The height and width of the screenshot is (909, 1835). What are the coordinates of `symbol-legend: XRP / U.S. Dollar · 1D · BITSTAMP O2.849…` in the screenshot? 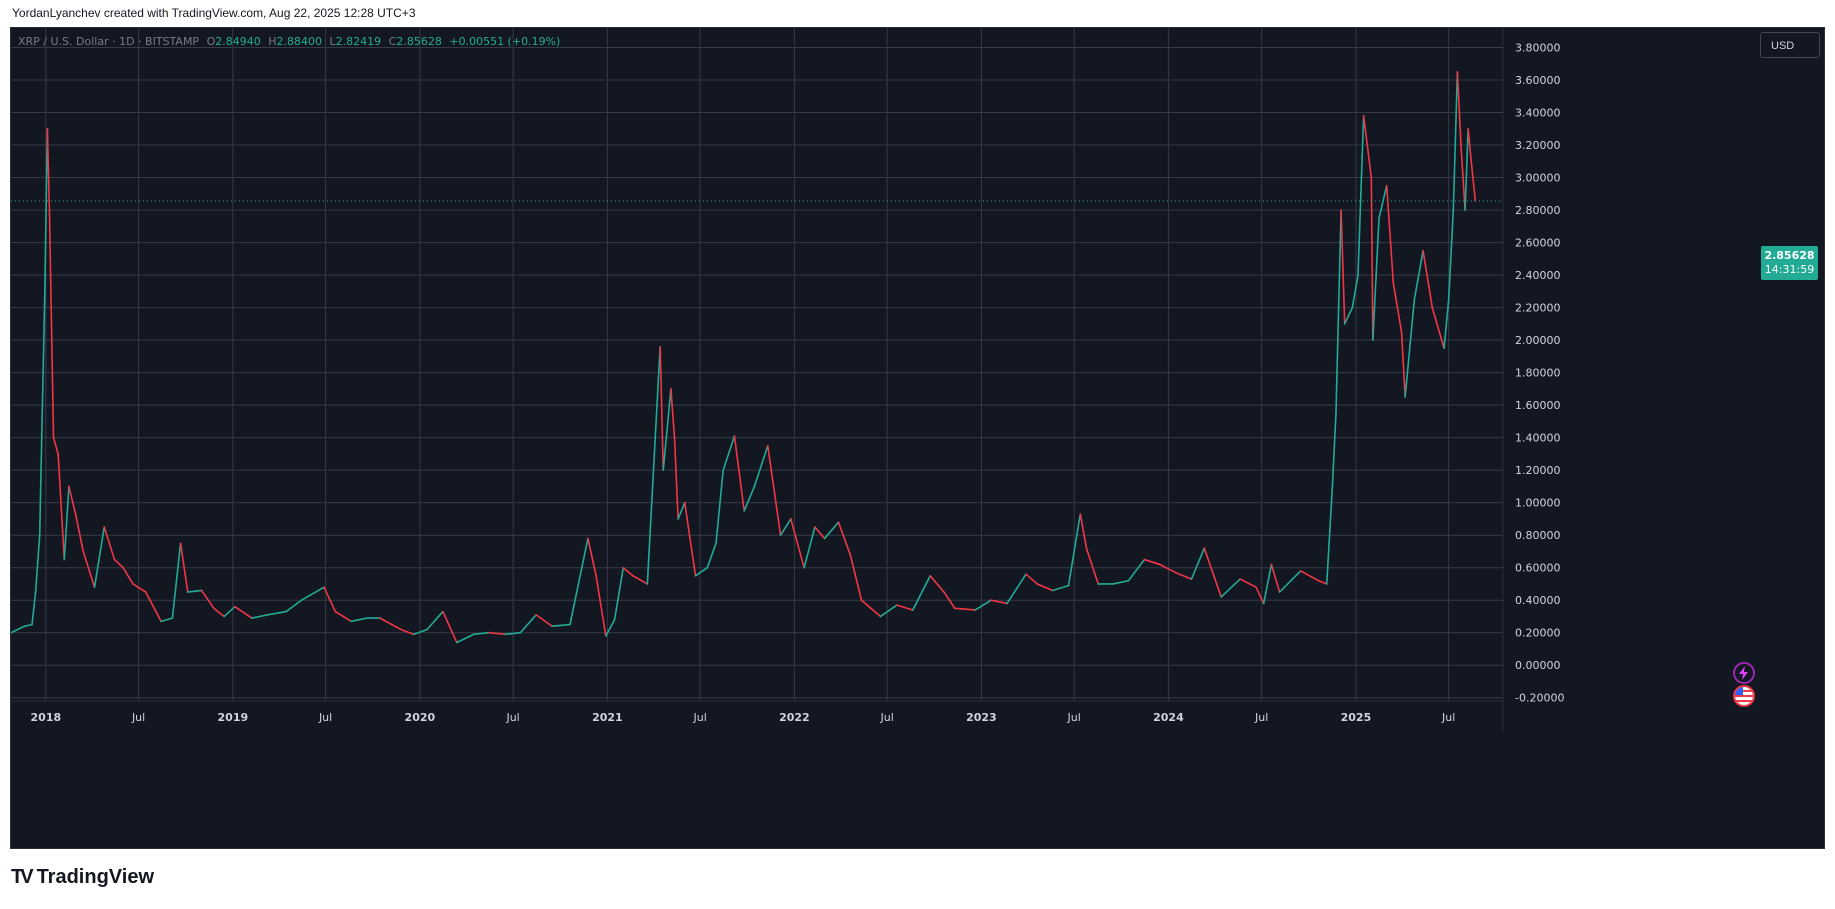 It's located at (289, 41).